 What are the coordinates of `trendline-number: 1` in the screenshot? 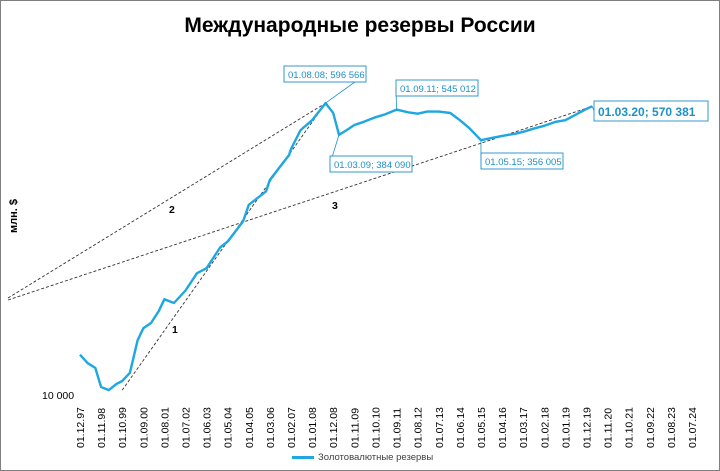 It's located at (175, 330).